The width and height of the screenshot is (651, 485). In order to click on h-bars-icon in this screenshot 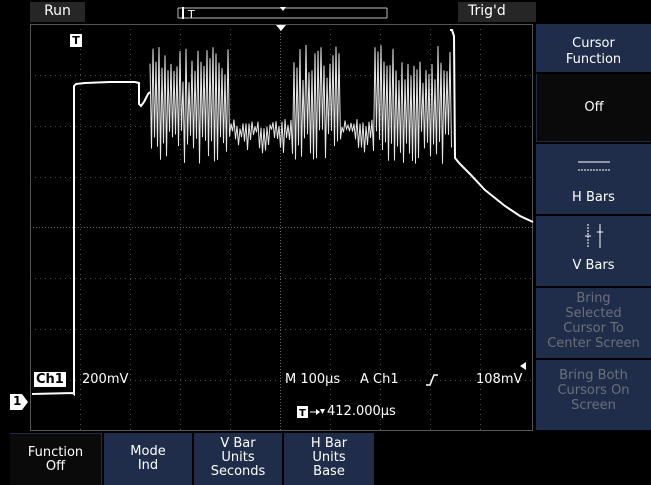, I will do `click(593, 166)`.